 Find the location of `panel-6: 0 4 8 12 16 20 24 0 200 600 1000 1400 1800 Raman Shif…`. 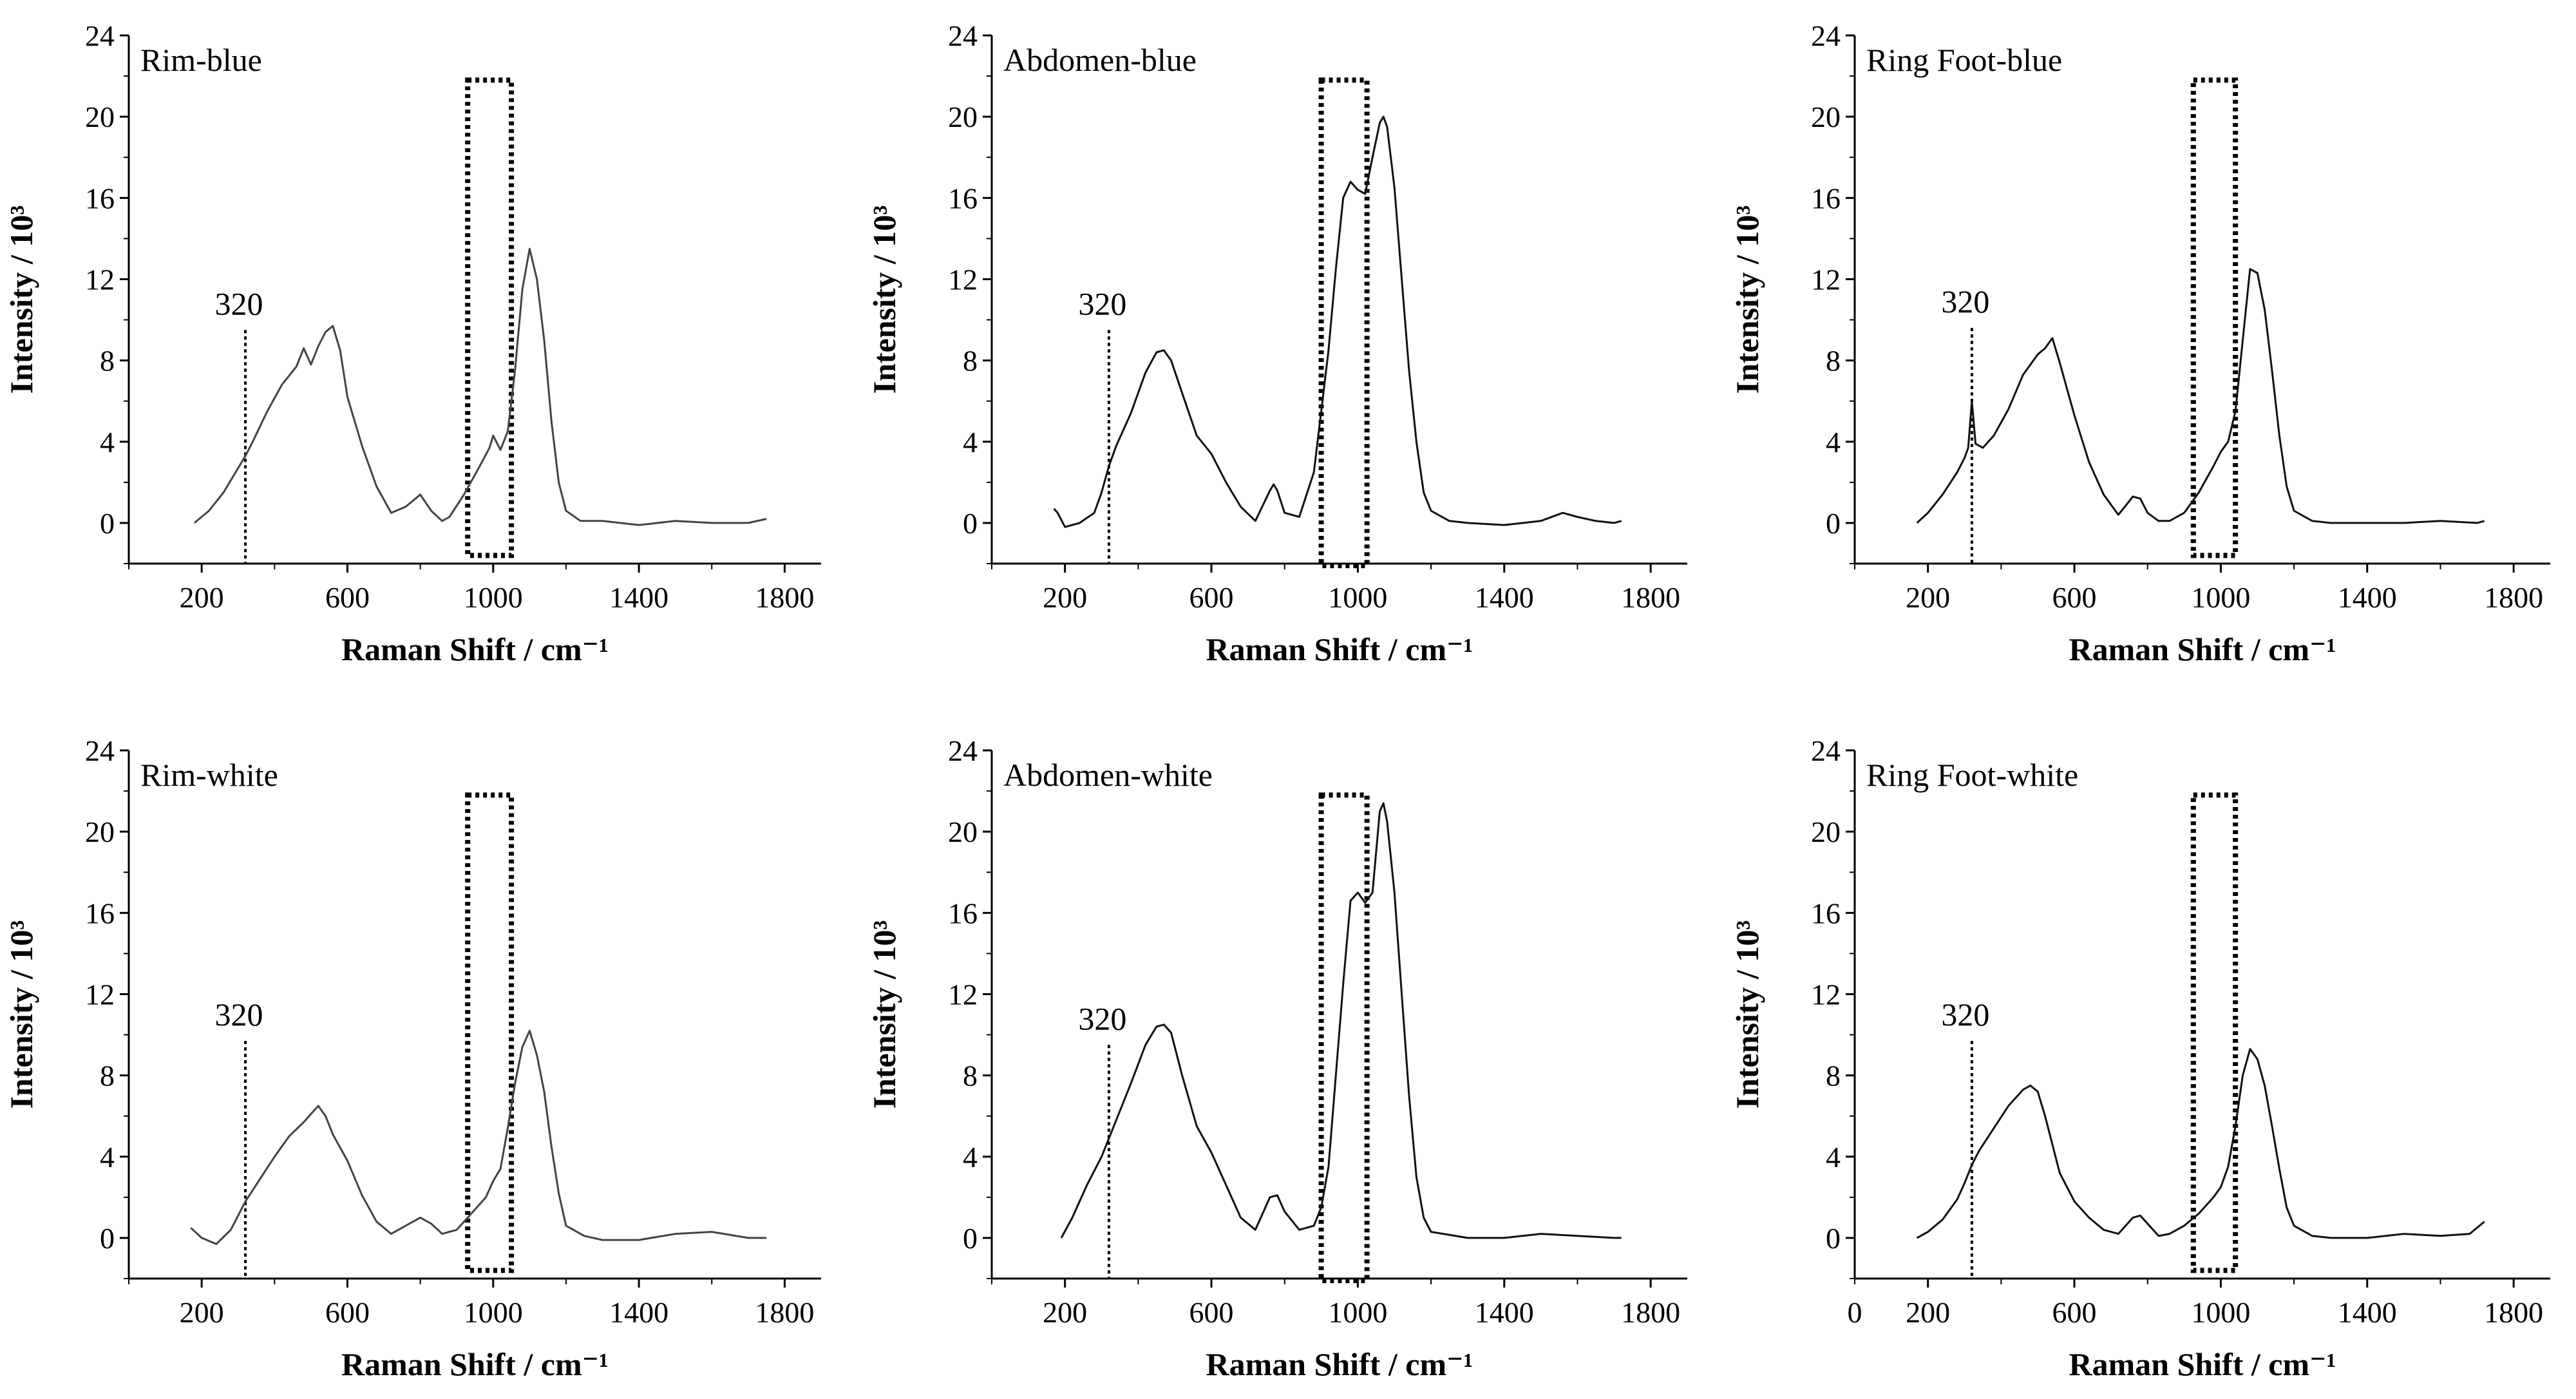

panel-6: 0 4 8 12 16 20 24 0 200 600 1000 1400 1800 Raman Shif… is located at coordinates (2139, 1058).